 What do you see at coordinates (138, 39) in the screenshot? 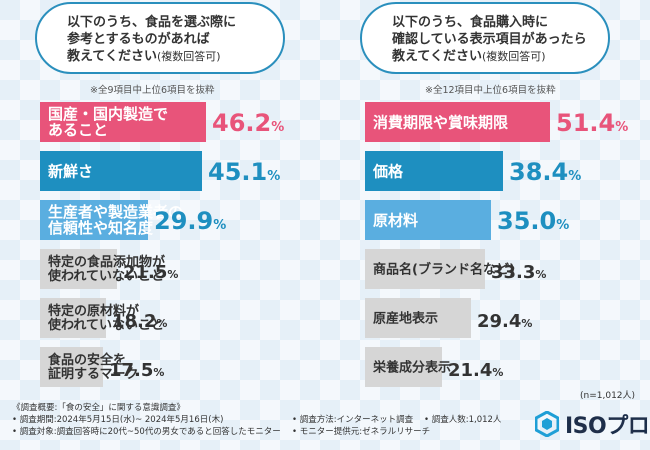
I see `question-line: 参考とするものがあれば` at bounding box center [138, 39].